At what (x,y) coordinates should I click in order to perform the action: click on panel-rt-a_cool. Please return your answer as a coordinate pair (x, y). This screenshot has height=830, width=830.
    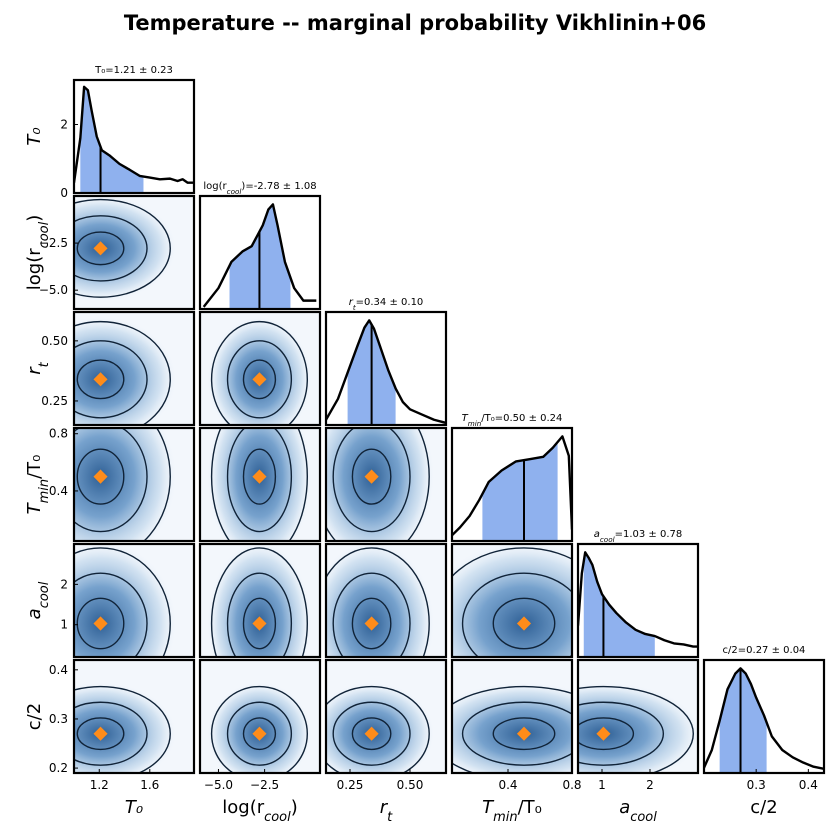
    Looking at the image, I should click on (386, 600).